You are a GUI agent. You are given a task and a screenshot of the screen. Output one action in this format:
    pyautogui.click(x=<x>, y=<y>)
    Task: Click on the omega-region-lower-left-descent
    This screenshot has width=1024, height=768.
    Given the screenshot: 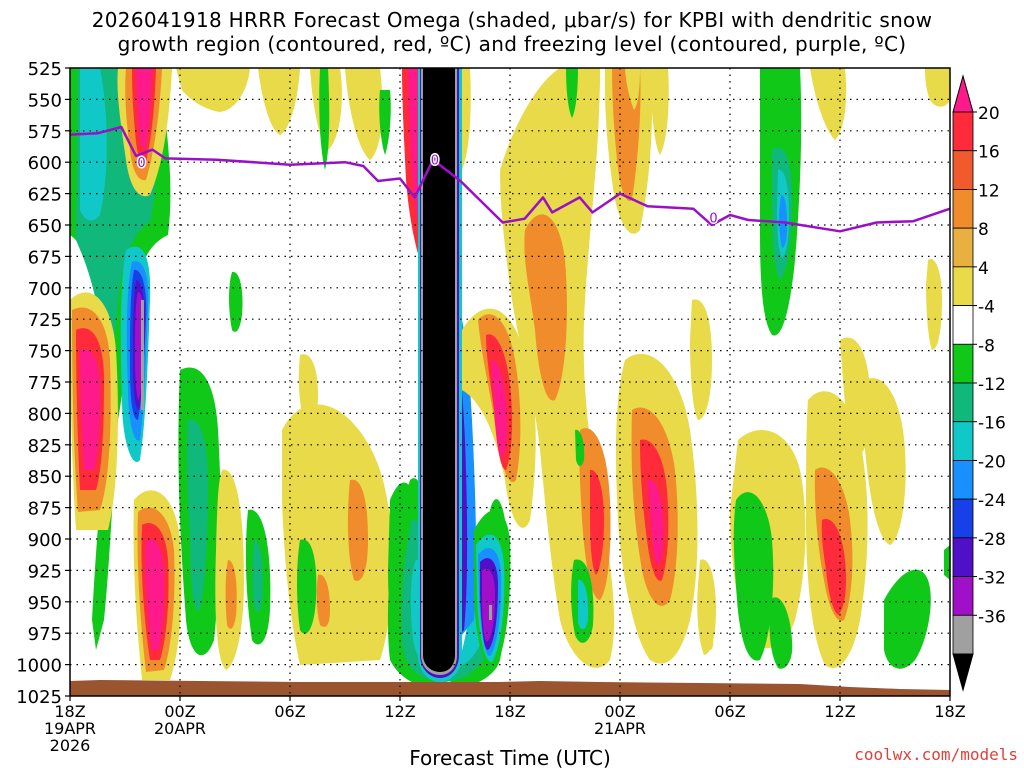 What is the action you would take?
    pyautogui.click(x=94, y=411)
    